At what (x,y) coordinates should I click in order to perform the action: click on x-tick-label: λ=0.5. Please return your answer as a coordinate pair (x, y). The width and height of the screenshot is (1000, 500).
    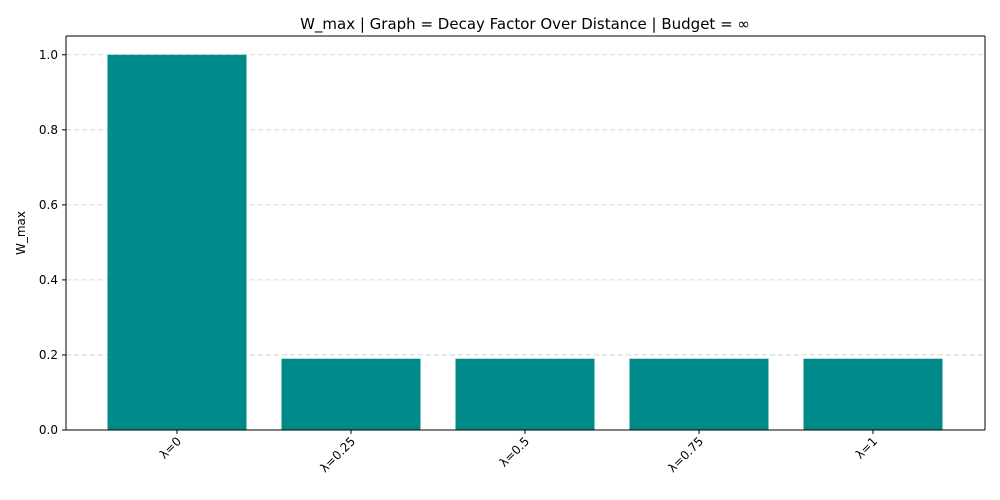
    Looking at the image, I should click on (515, 452).